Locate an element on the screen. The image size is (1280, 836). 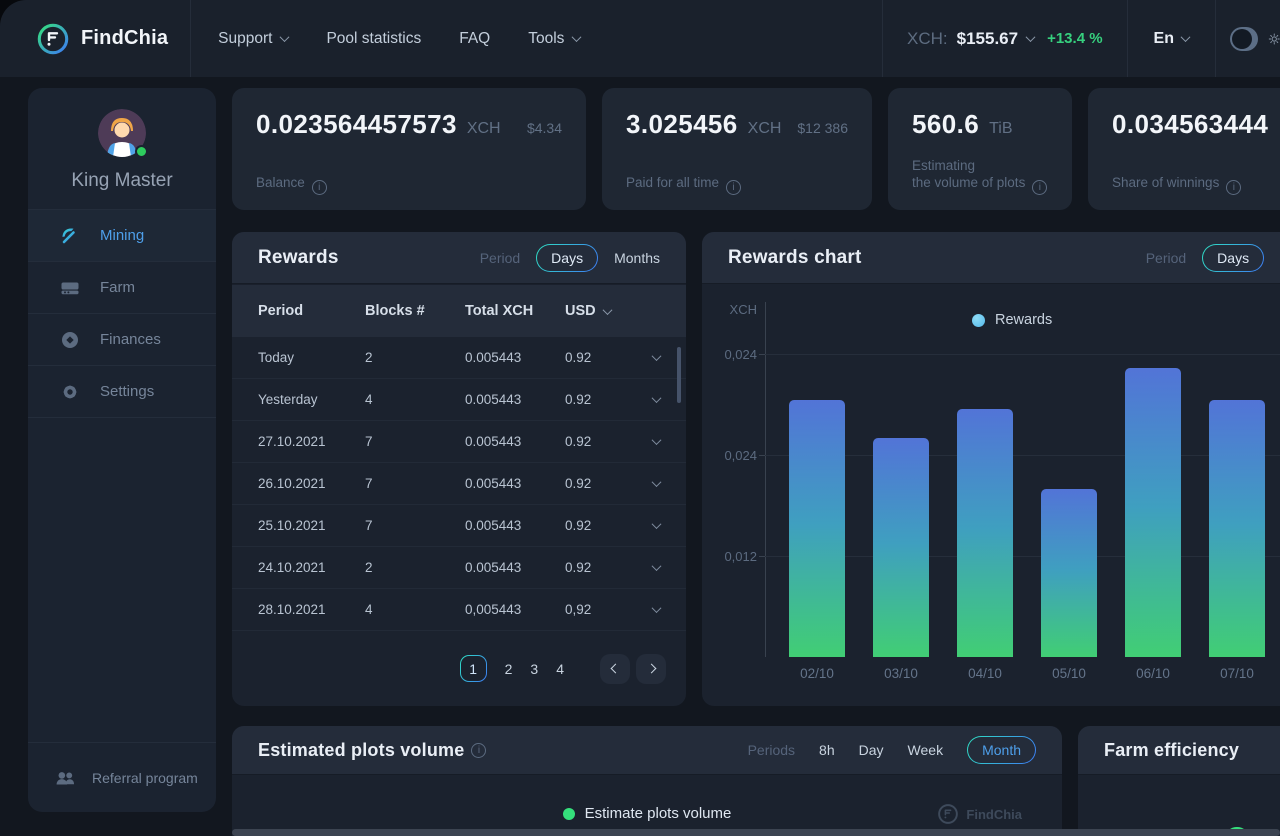
x-tick-label: 06/10 is located at coordinates (1153, 673).